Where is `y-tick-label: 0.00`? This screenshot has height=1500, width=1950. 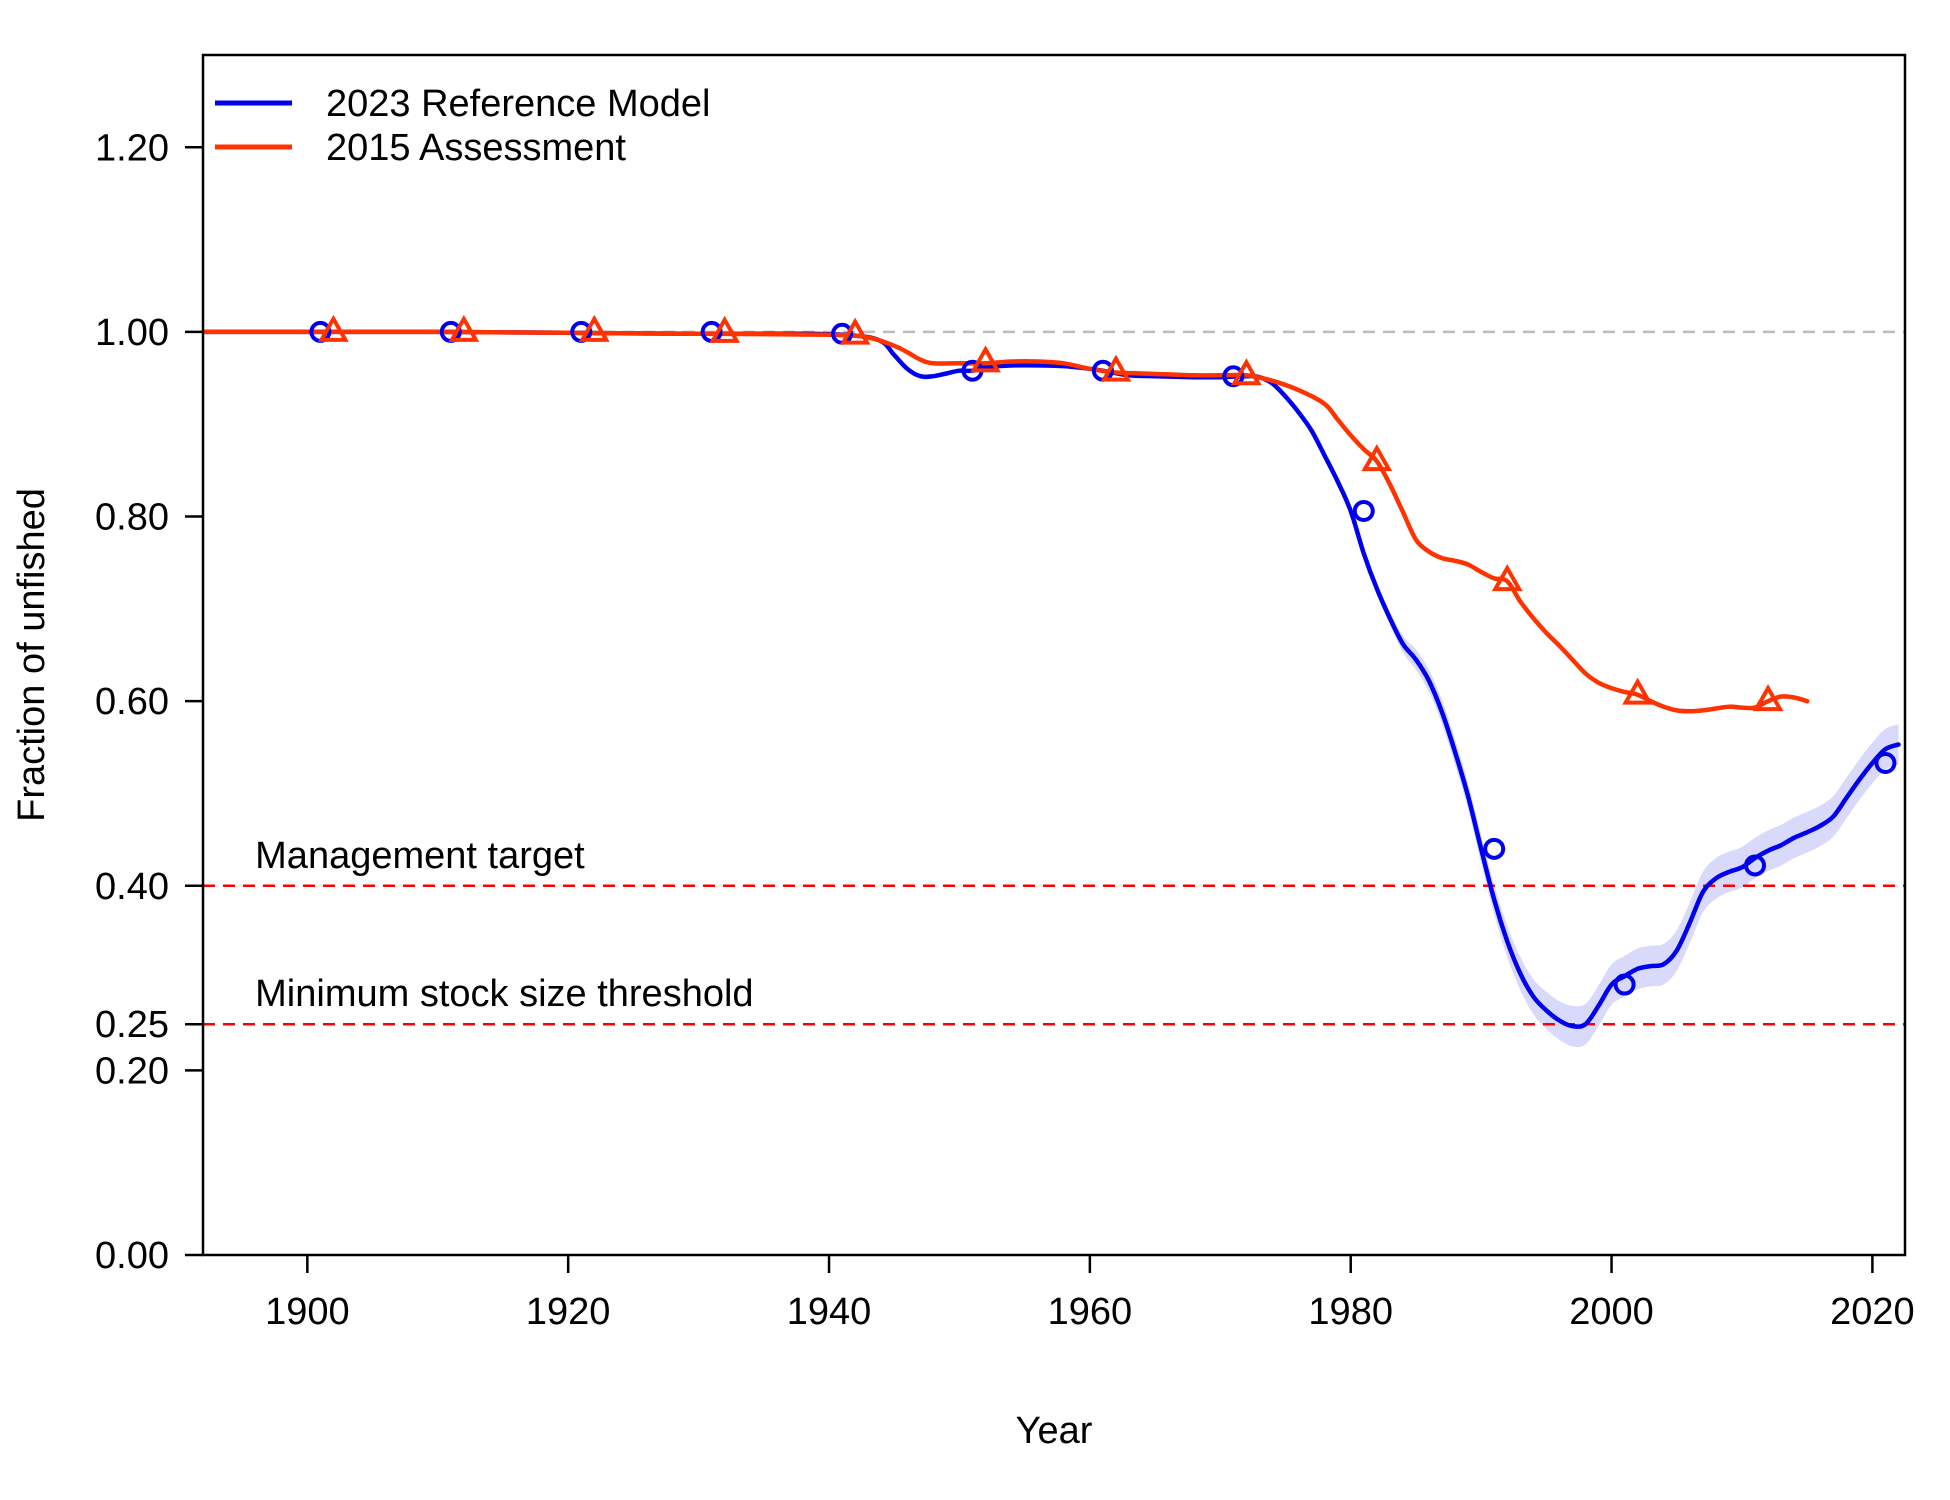 y-tick-label: 0.00 is located at coordinates (132, 1256).